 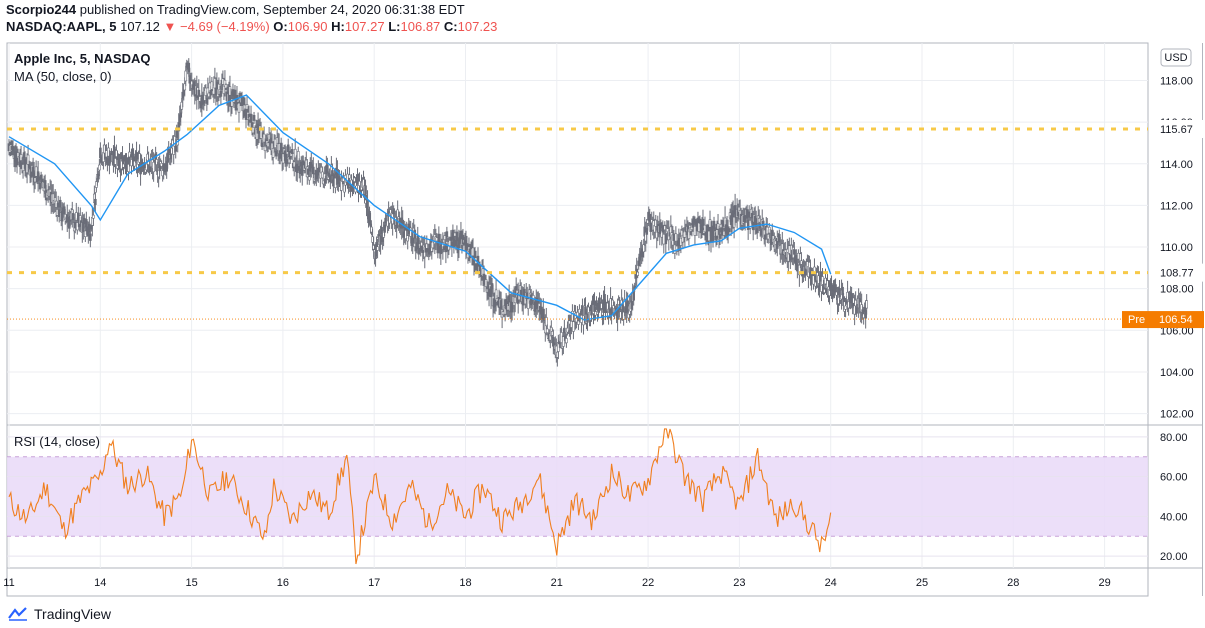 What do you see at coordinates (1177, 373) in the screenshot?
I see `price-tick-label: 104.00` at bounding box center [1177, 373].